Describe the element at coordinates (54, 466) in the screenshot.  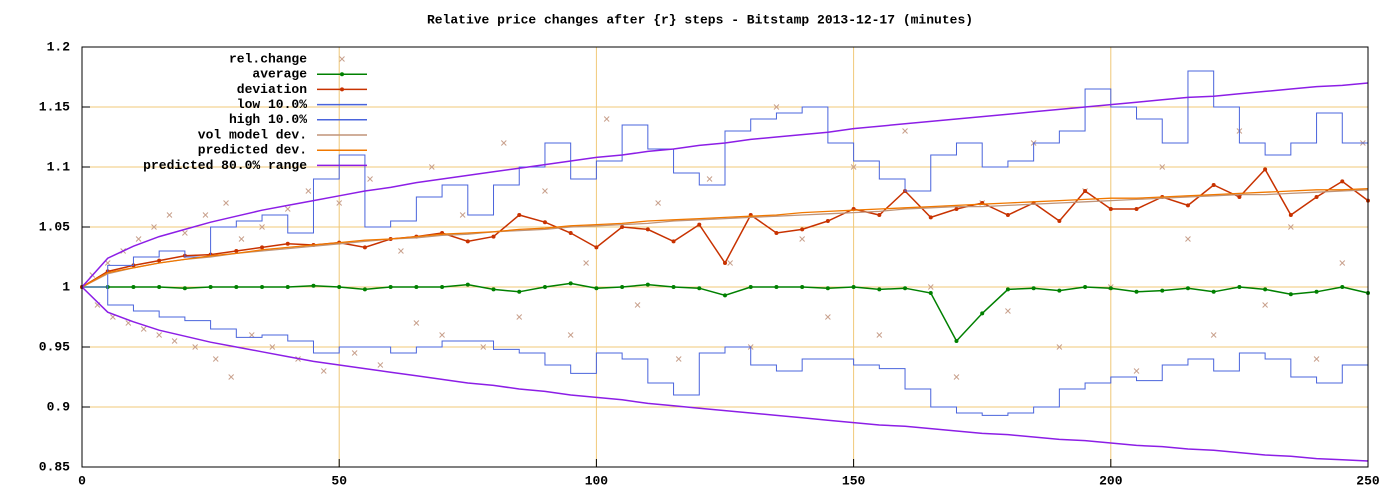
I see `y-tick-label: 0.85` at that location.